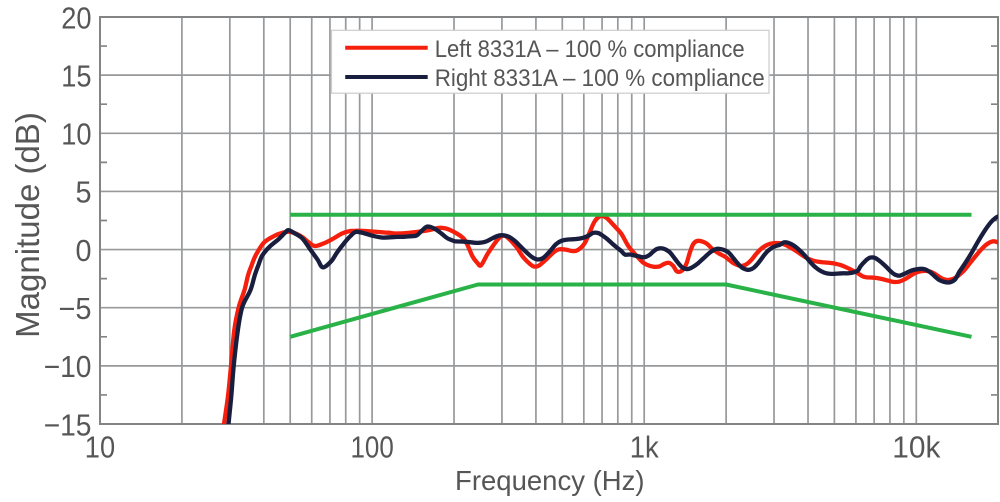 This screenshot has width=1000, height=502. Describe the element at coordinates (600, 78) in the screenshot. I see `svg-text: Right 8331A – 100 % compliance` at that location.